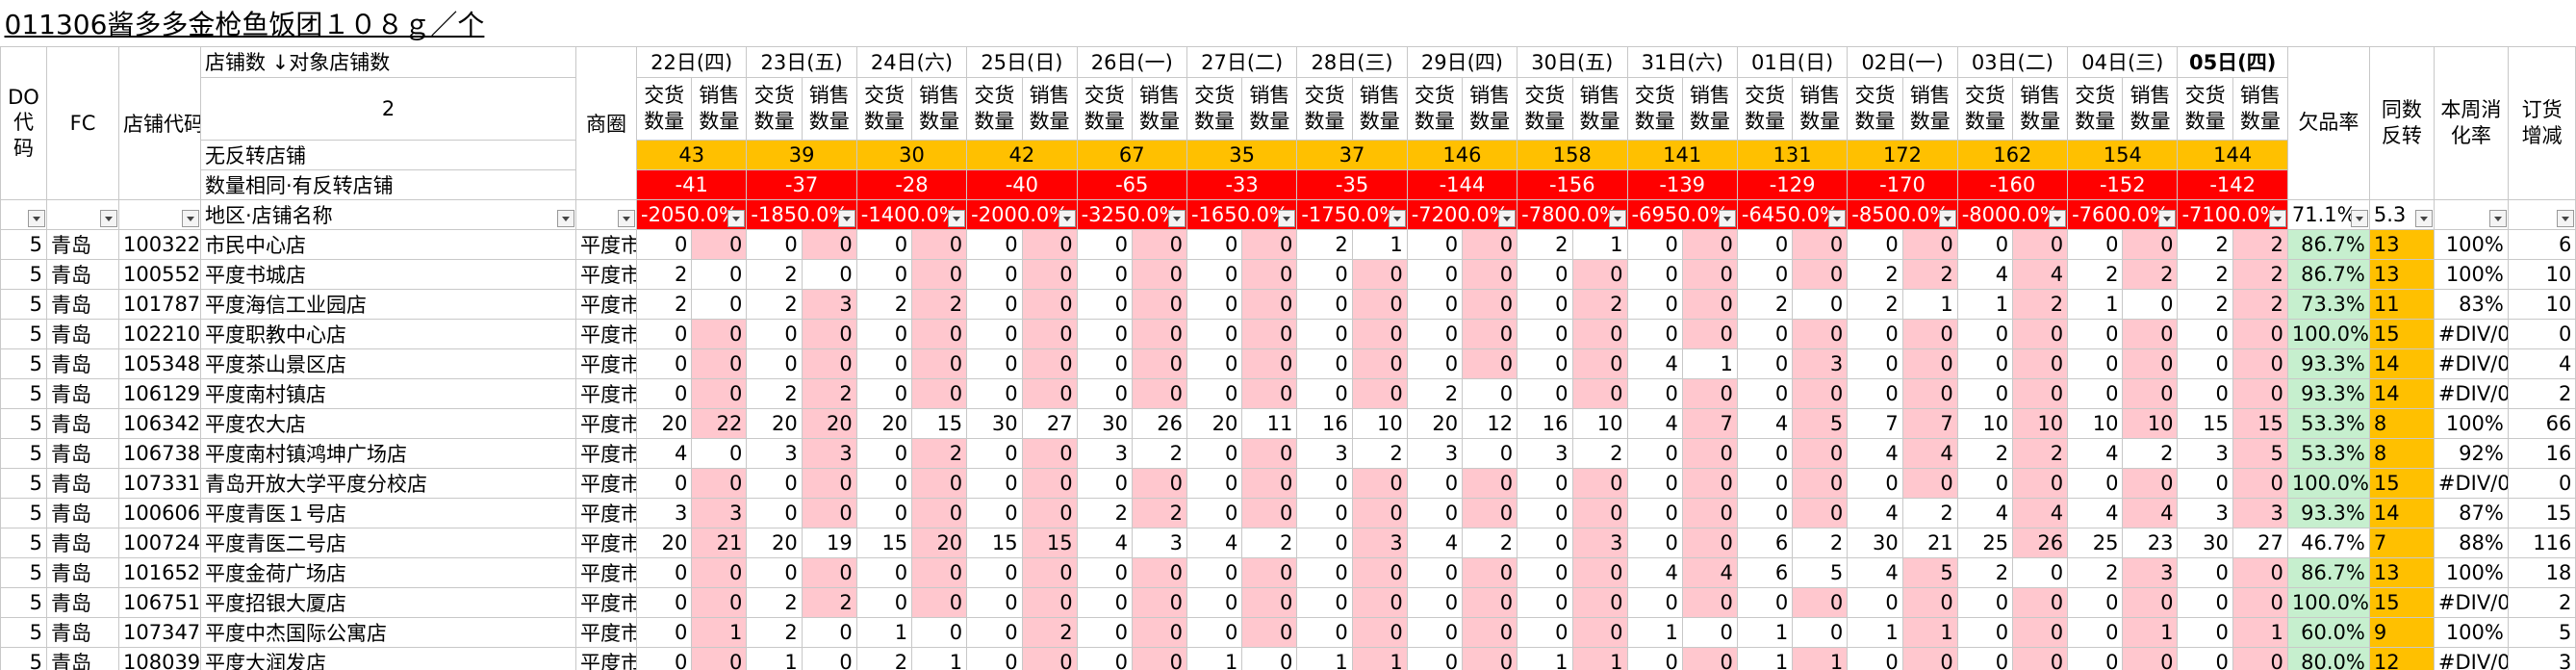 The width and height of the screenshot is (2576, 670). Describe the element at coordinates (162, 124) in the screenshot. I see `col-header-text: 店铺代码` at that location.